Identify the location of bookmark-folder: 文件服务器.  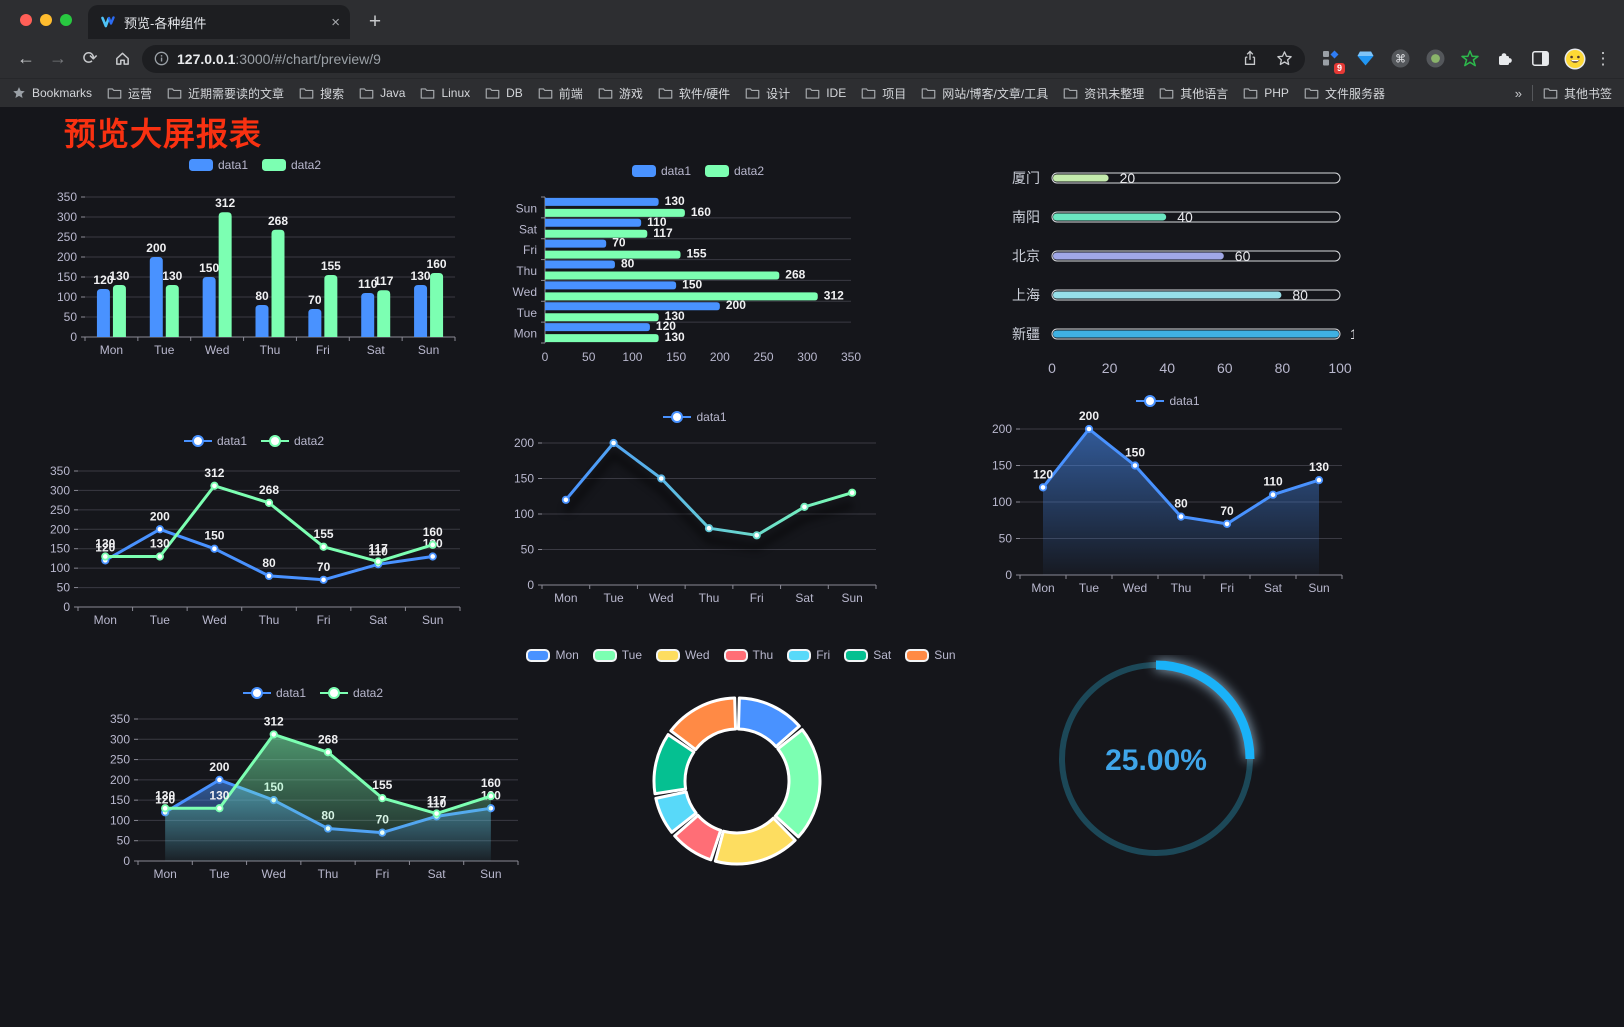
(1344, 93).